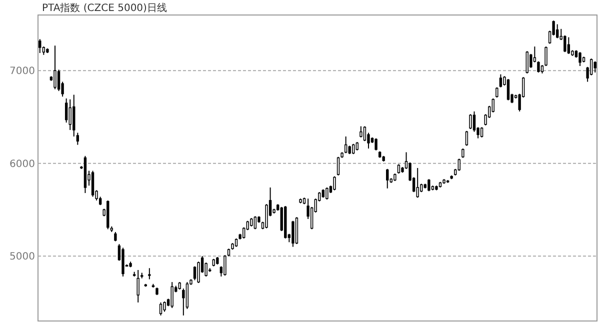 Image resolution: width=600 pixels, height=323 pixels. Describe the element at coordinates (22, 257) in the screenshot. I see `y-tick-label: 5000` at that location.